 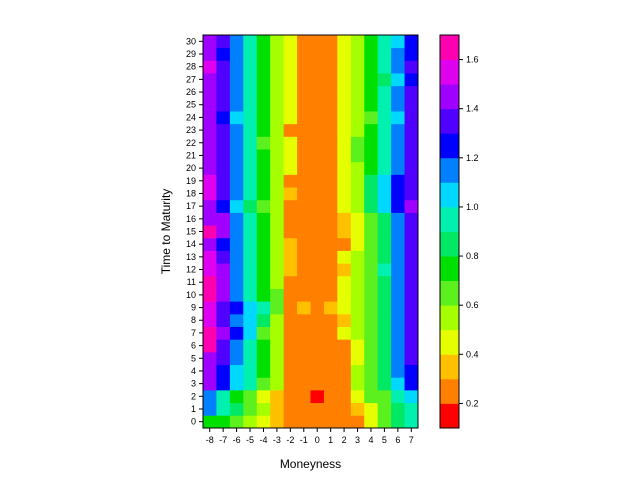 What do you see at coordinates (193, 308) in the screenshot?
I see `y-tick-label: 9` at bounding box center [193, 308].